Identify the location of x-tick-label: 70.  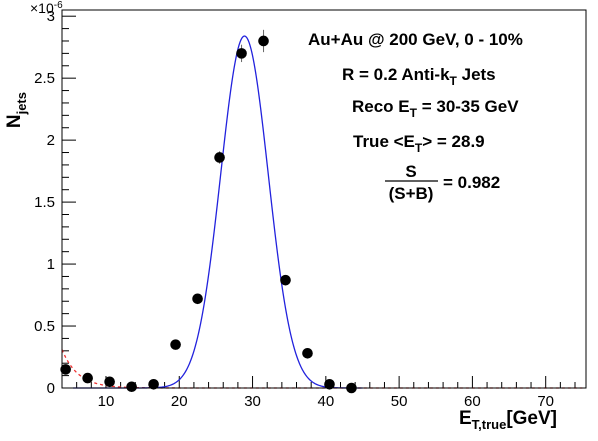
(545, 401).